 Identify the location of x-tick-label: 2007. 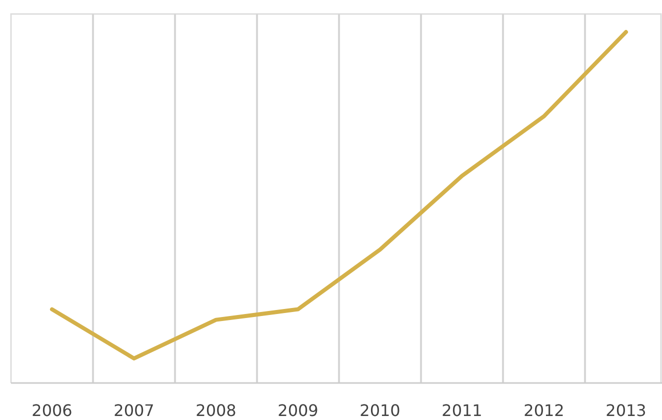
(134, 410).